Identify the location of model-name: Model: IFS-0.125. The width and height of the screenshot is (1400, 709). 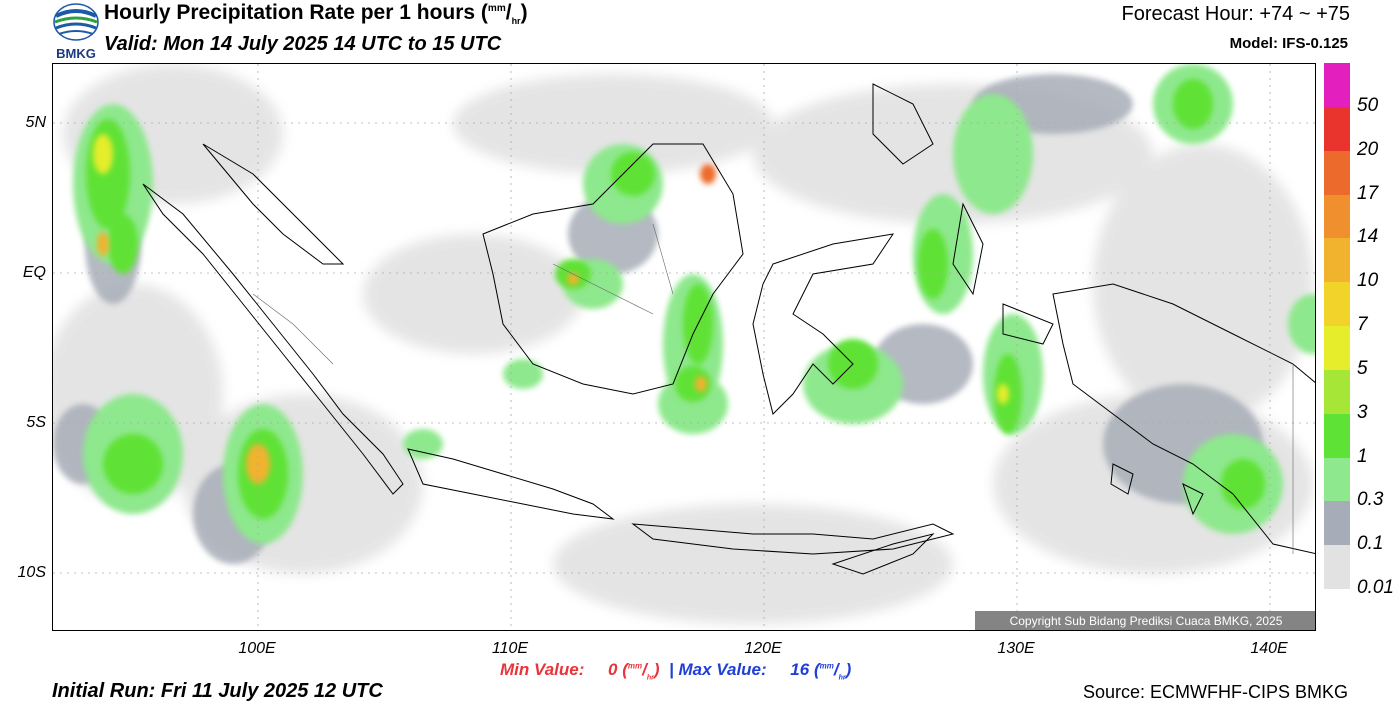
(1288, 43).